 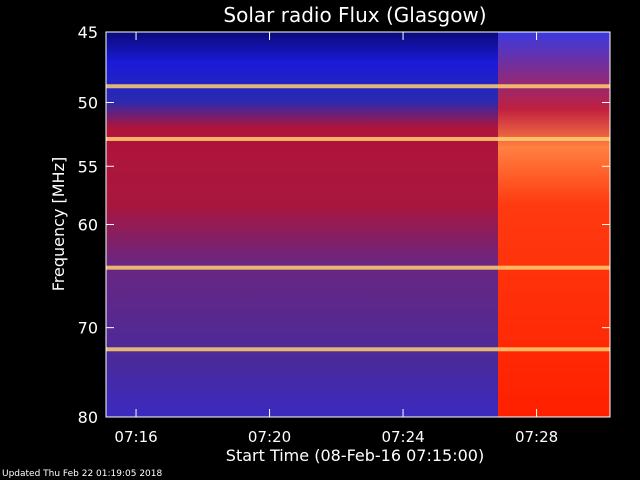 What do you see at coordinates (88, 166) in the screenshot?
I see `y-tick-label: 55` at bounding box center [88, 166].